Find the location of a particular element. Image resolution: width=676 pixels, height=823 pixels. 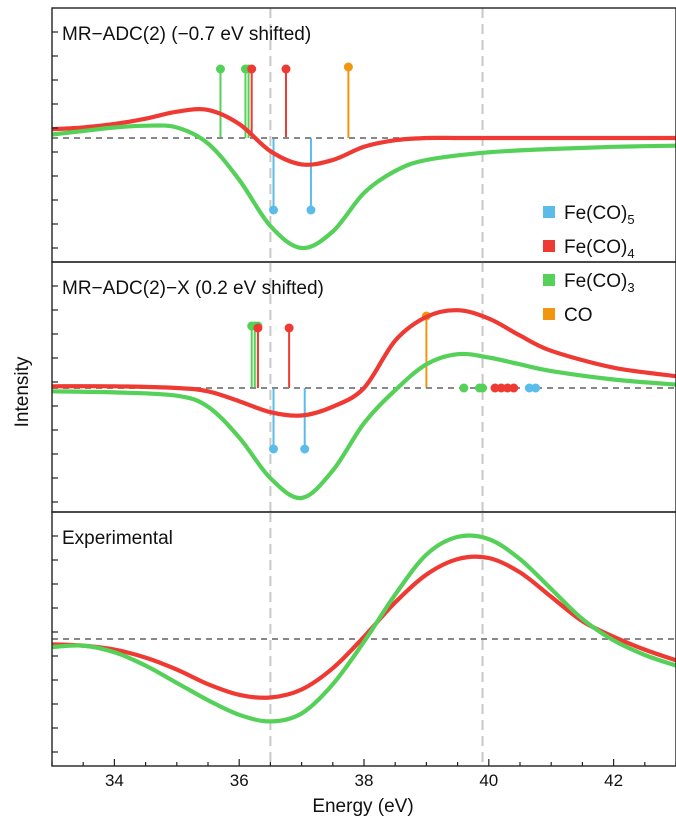

x-axis: 34 36 38 40 42 is located at coordinates (363, 774).